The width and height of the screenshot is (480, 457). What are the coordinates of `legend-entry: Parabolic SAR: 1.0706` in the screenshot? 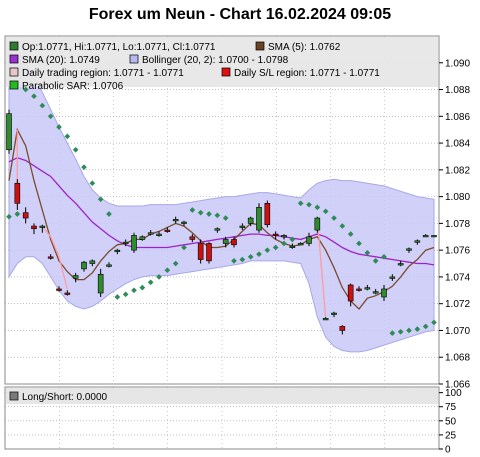 It's located at (73, 86).